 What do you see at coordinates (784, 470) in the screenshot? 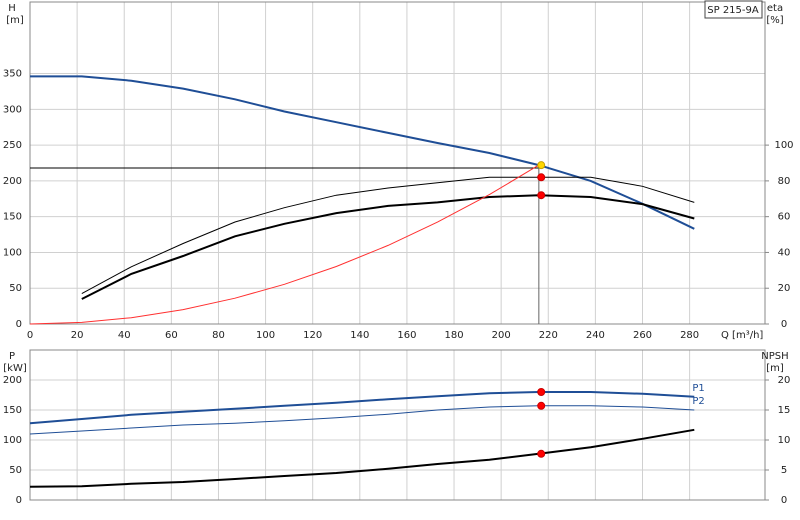
I see `y2-tick-label: 5` at bounding box center [784, 470].